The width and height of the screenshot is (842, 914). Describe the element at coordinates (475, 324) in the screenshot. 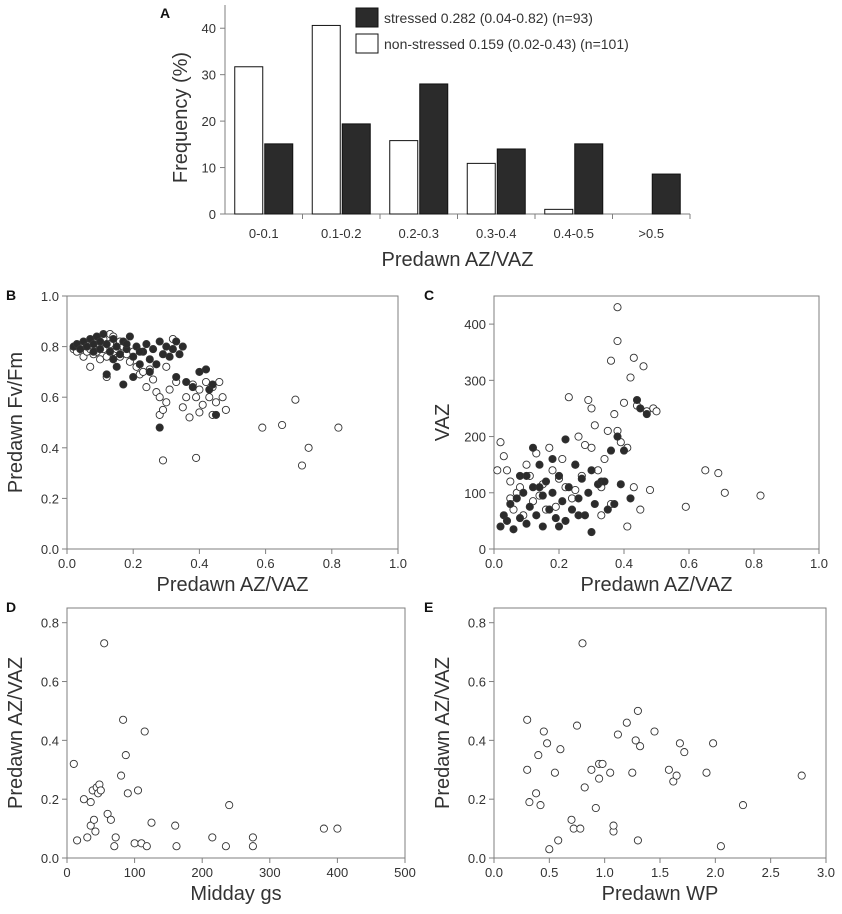

I see `y-tick-label: 400` at that location.